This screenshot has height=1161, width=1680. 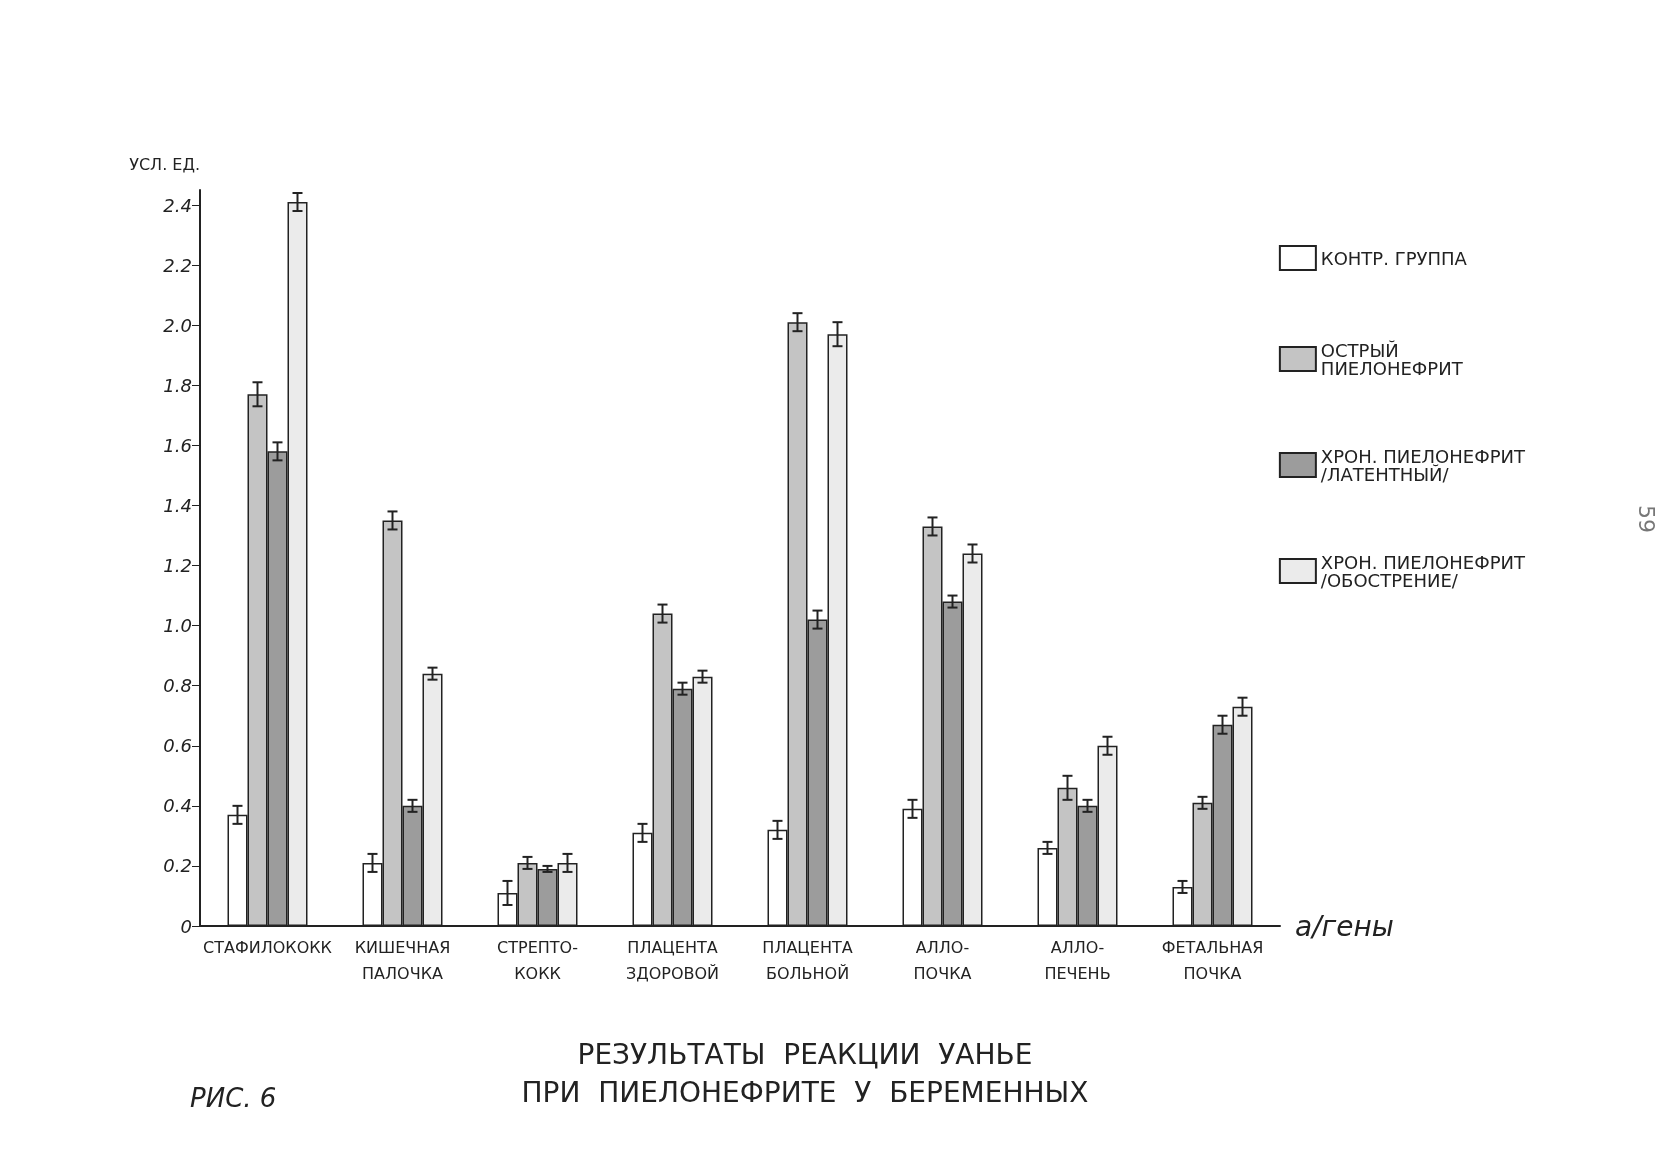 I want to click on x-tick-label: АЛЛО- ПОЧКА, so click(x=942, y=960).